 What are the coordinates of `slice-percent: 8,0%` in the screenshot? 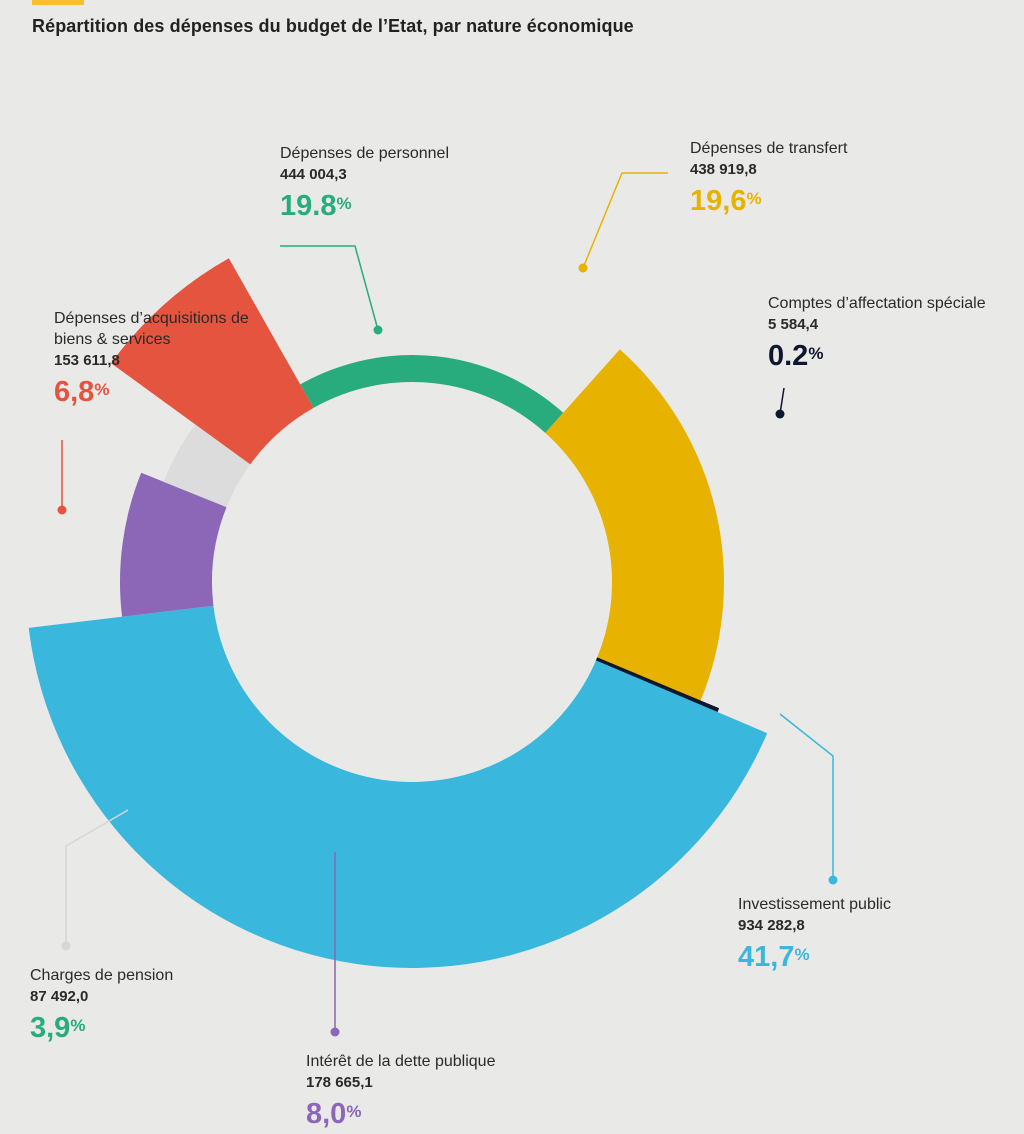 It's located at (334, 1114).